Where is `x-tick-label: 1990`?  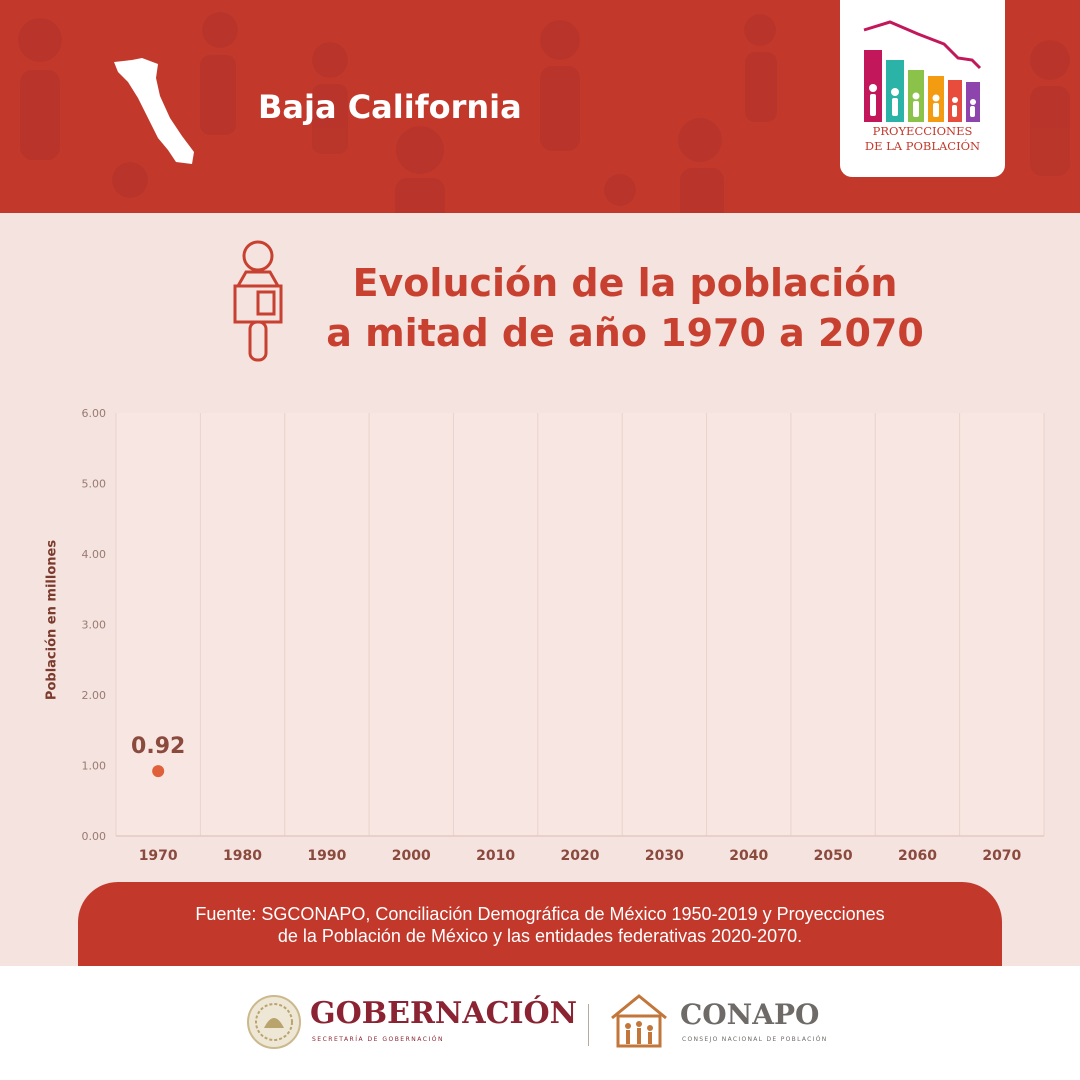 x-tick-label: 1990 is located at coordinates (326, 856).